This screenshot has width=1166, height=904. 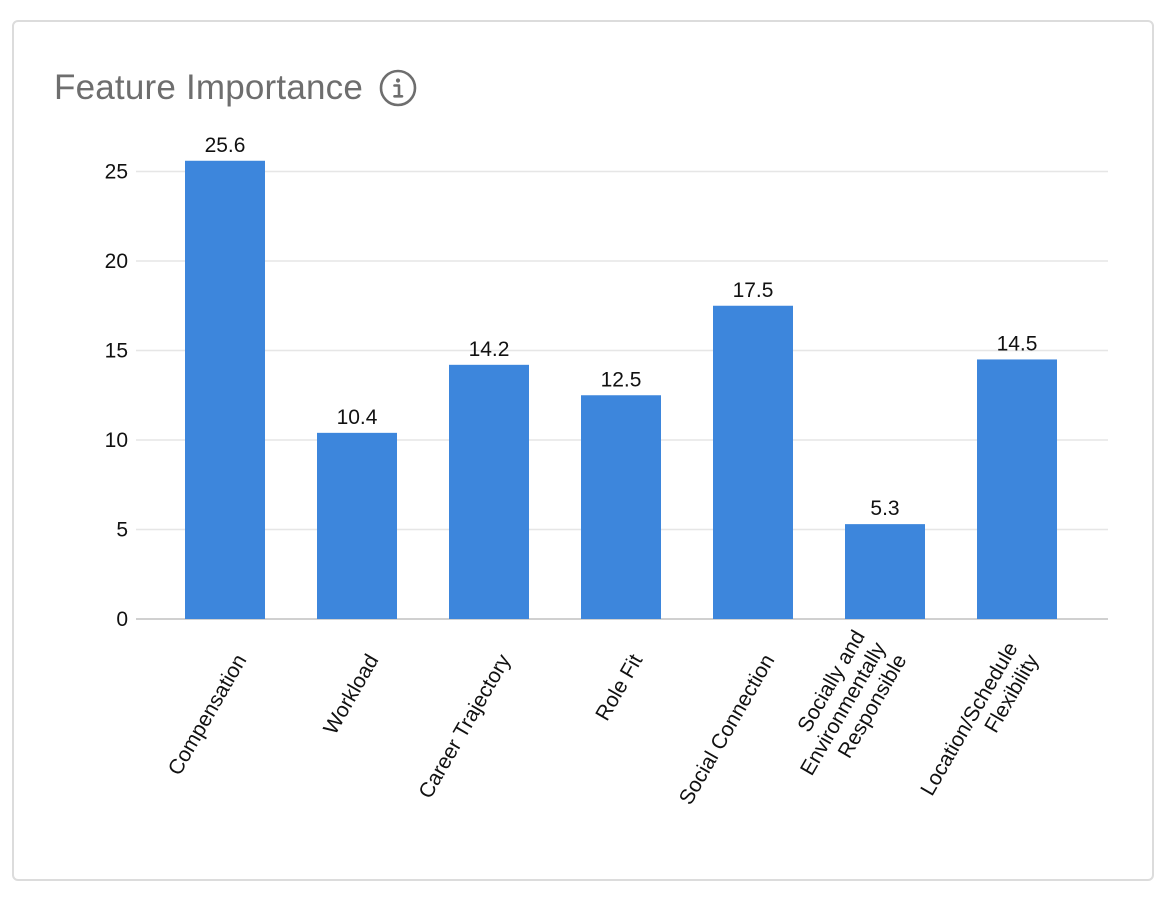 I want to click on x-tick-label: Career Trajectory, so click(x=464, y=726).